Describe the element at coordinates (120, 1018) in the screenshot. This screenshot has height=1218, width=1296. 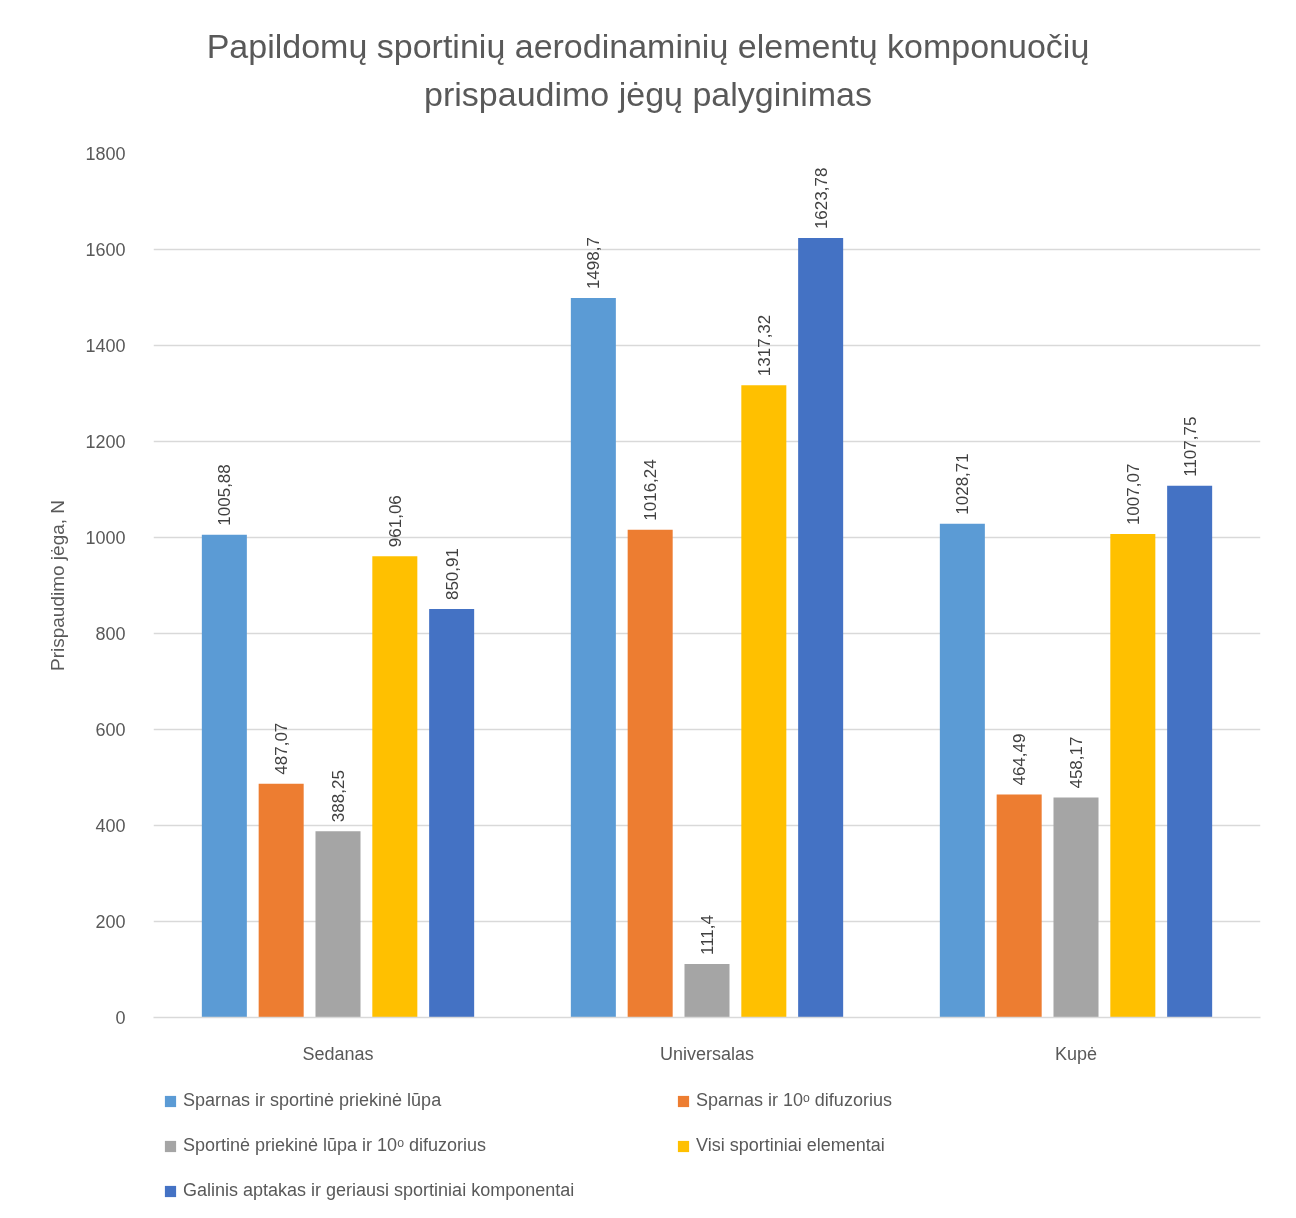
I see `y-tick-label: 0` at that location.